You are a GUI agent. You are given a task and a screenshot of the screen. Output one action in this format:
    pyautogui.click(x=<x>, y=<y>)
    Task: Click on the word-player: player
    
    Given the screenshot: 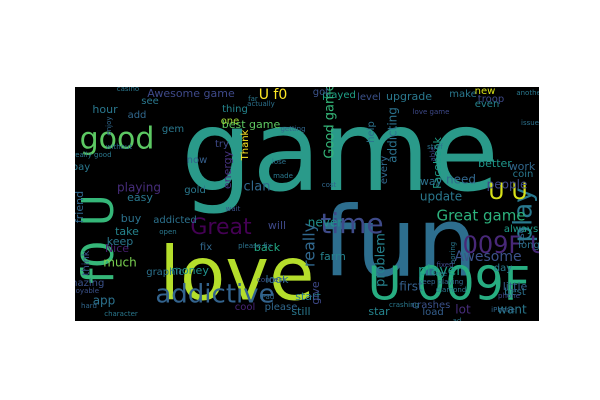 What is the action you would take?
    pyautogui.click(x=440, y=271)
    